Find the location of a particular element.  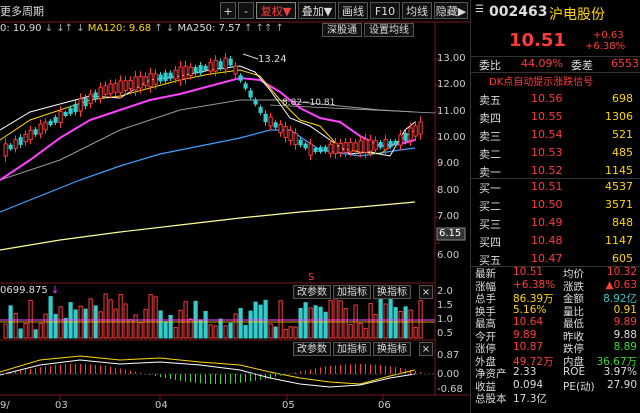

bid-row: 买三 10.49 848 is located at coordinates (555, 224).